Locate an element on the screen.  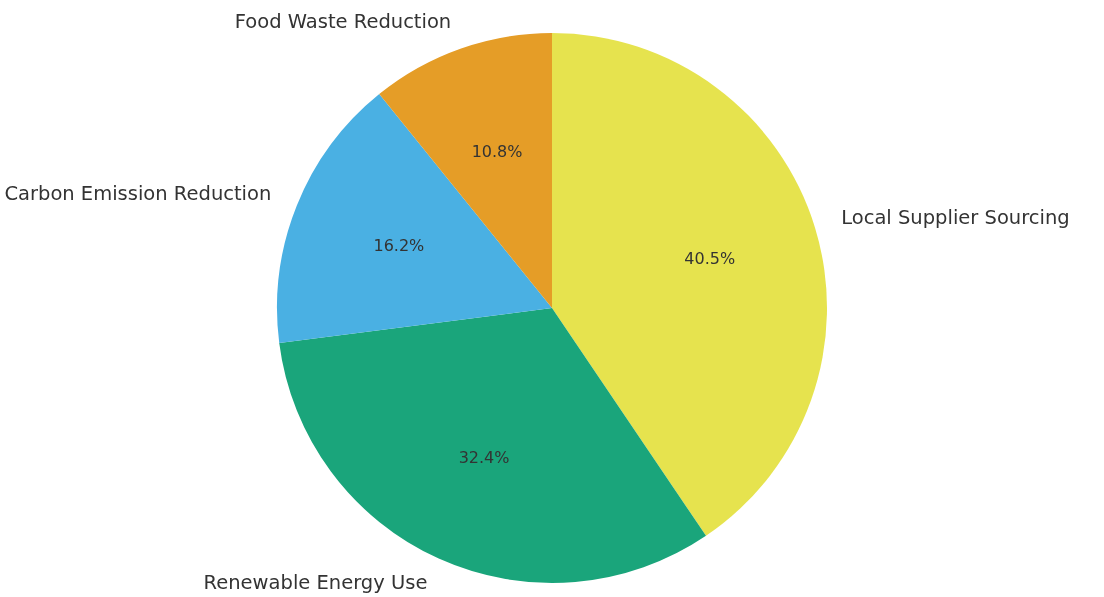
data-label: 16.2% is located at coordinates (399, 245).